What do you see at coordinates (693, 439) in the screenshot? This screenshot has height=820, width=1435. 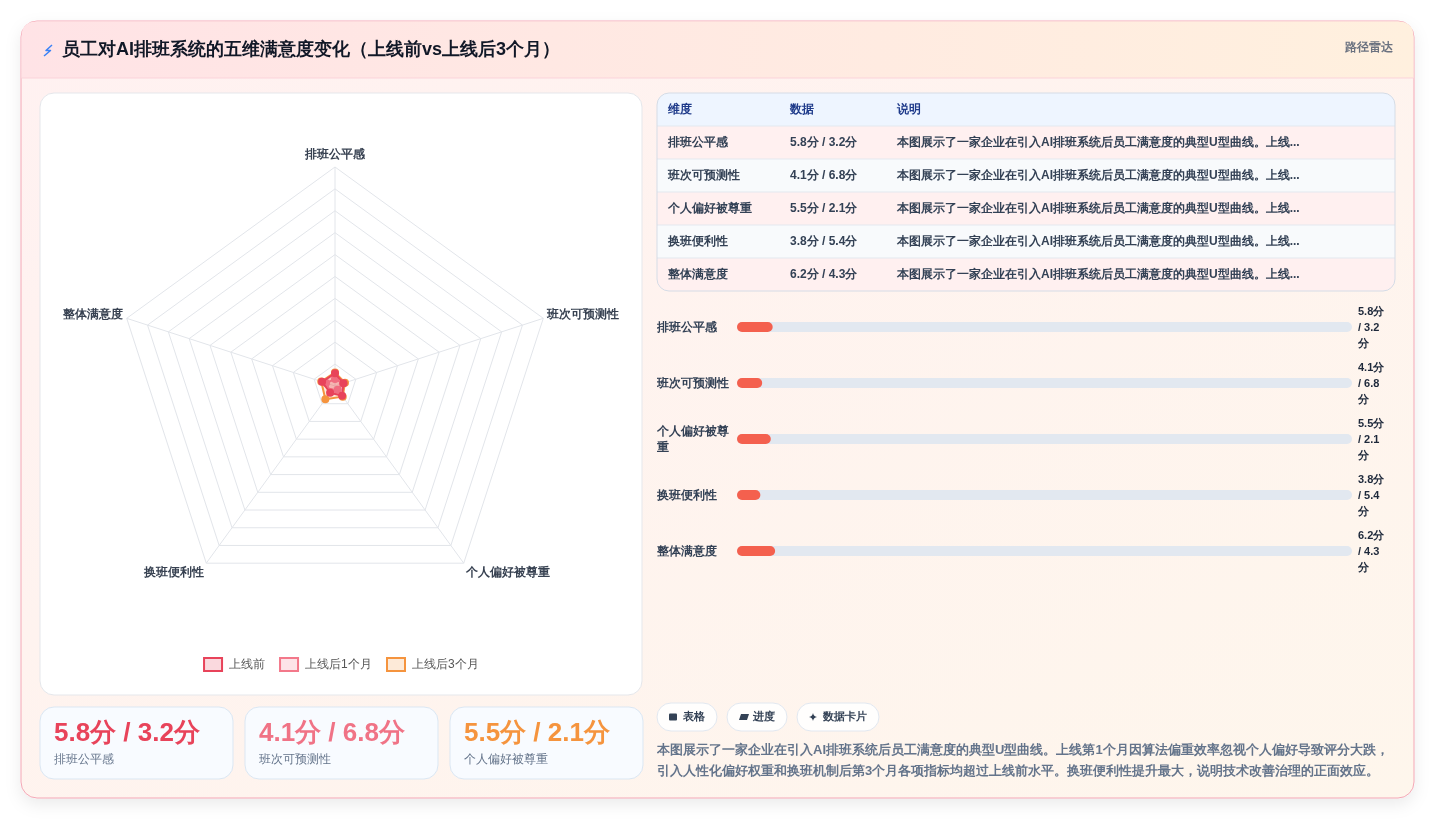 I see `y-tick-label: 个人偏好被尊重` at bounding box center [693, 439].